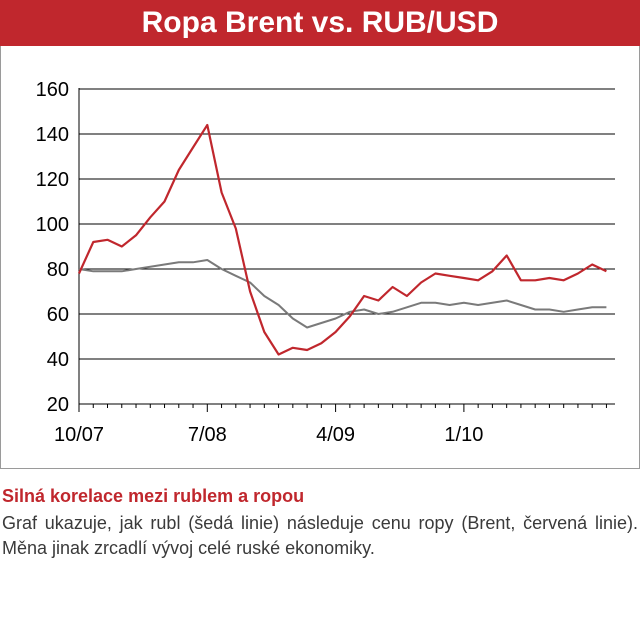  What do you see at coordinates (153, 496) in the screenshot?
I see `caption-heading: Silná korelace mezi rublem a ropou` at bounding box center [153, 496].